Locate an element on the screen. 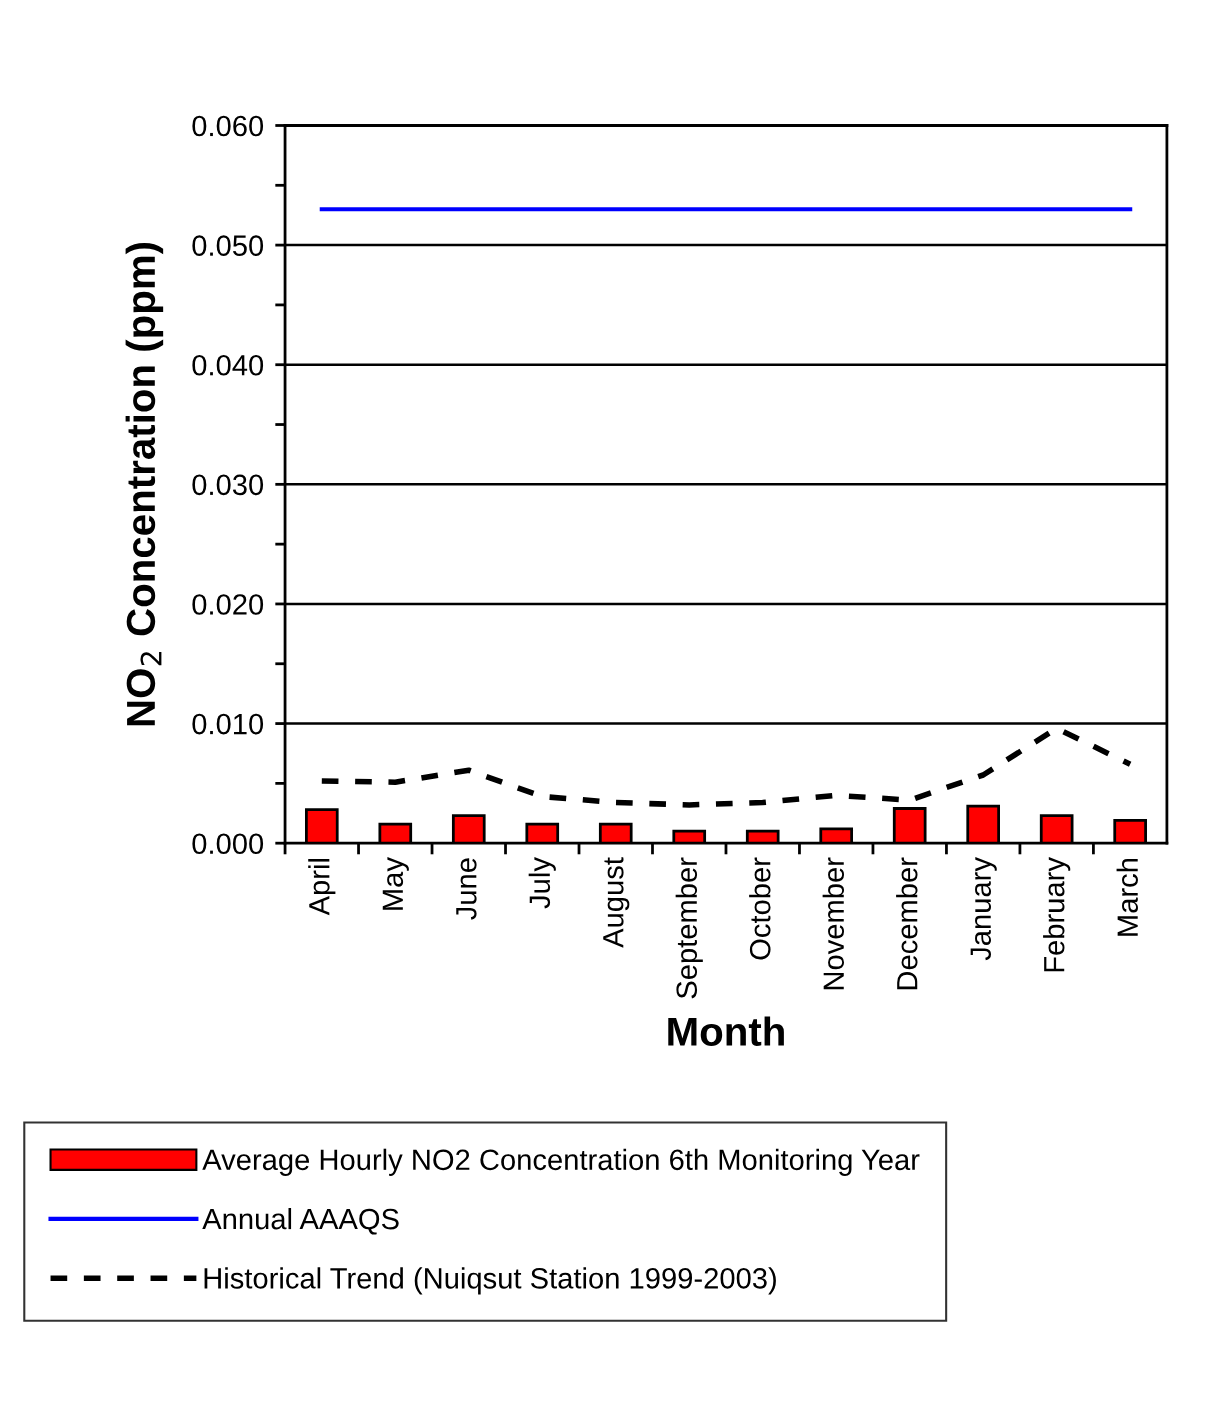 This screenshot has height=1410, width=1213. legend-label: Annual AAAQS is located at coordinates (300, 1221).